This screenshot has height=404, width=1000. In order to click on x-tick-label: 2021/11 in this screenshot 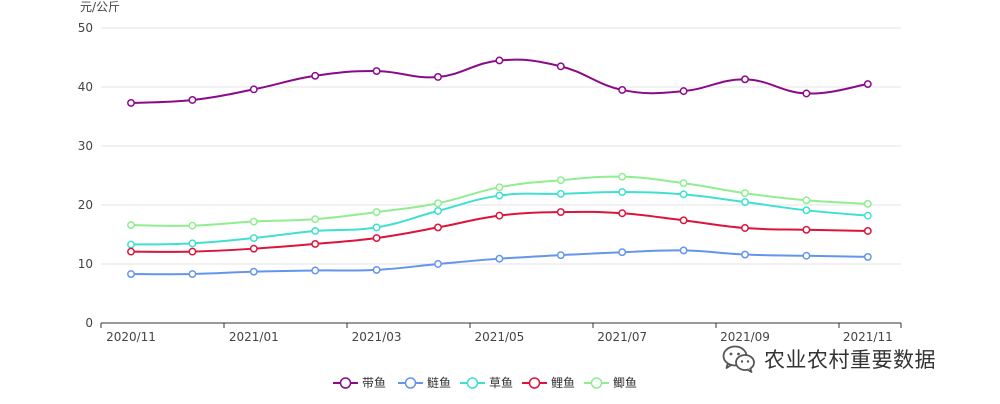, I will do `click(868, 337)`.